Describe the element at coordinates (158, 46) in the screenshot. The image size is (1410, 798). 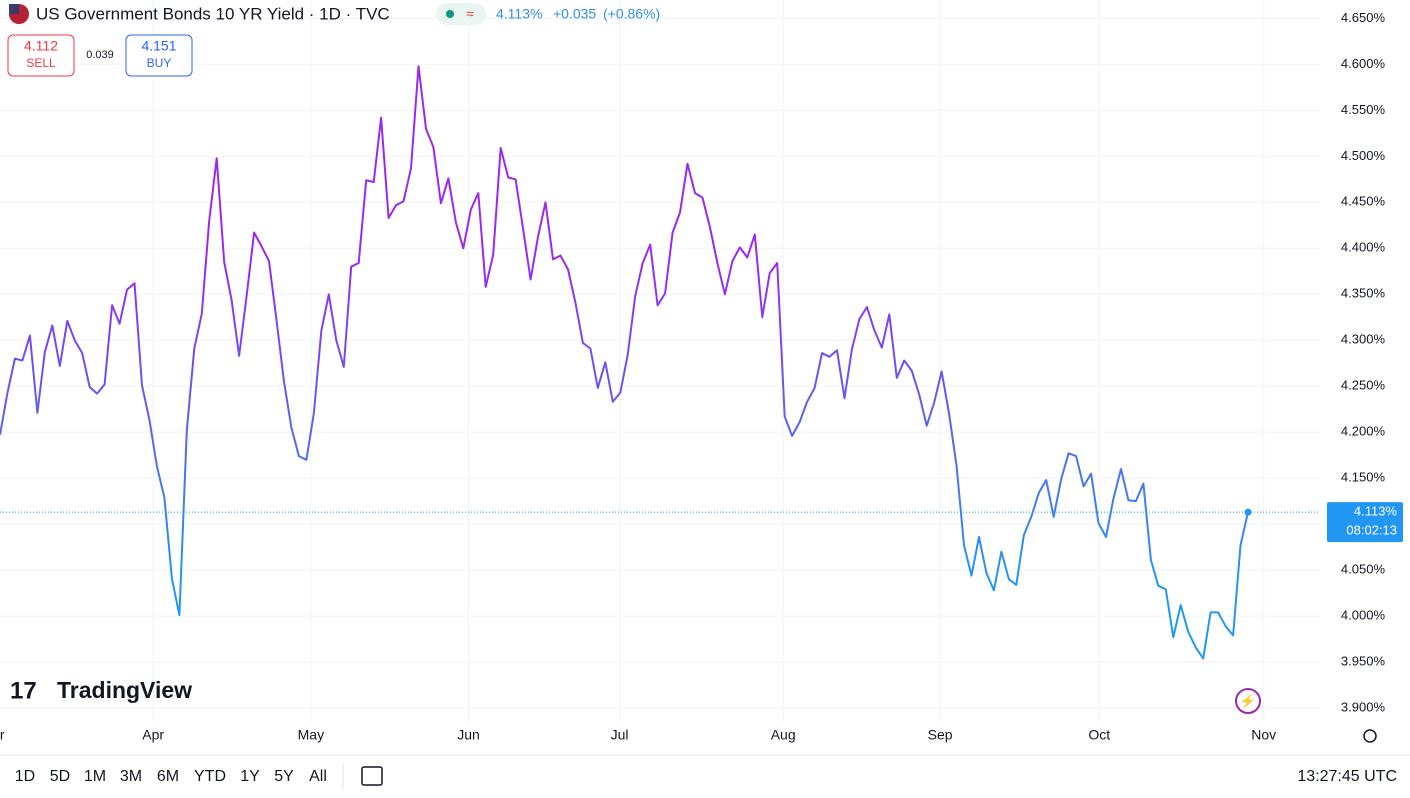
I see `buy-price: 4.151` at that location.